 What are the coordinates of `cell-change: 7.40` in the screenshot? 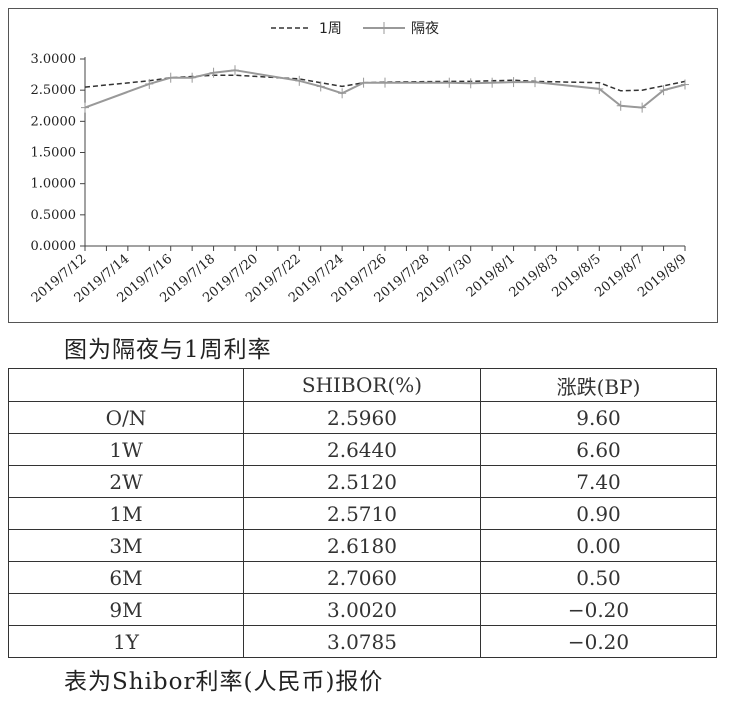 It's located at (598, 481).